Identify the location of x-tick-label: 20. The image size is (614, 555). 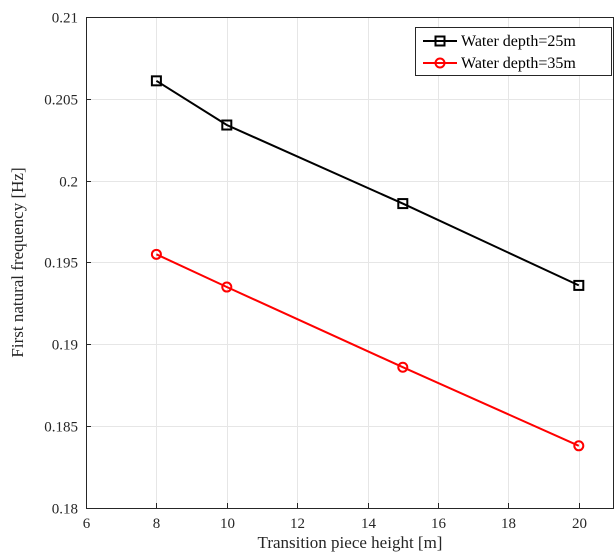
(579, 524).